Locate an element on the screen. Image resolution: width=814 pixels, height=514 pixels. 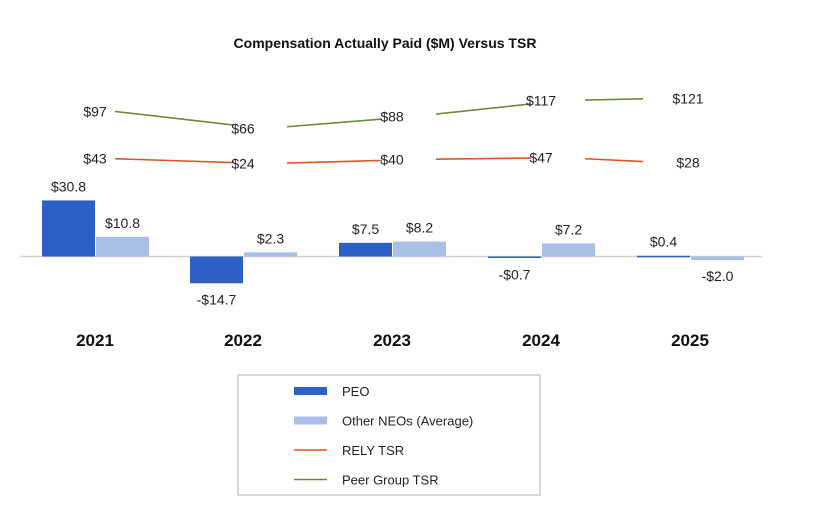
category-axis: 2021 2022 2023 2024 2025 is located at coordinates (392, 340).